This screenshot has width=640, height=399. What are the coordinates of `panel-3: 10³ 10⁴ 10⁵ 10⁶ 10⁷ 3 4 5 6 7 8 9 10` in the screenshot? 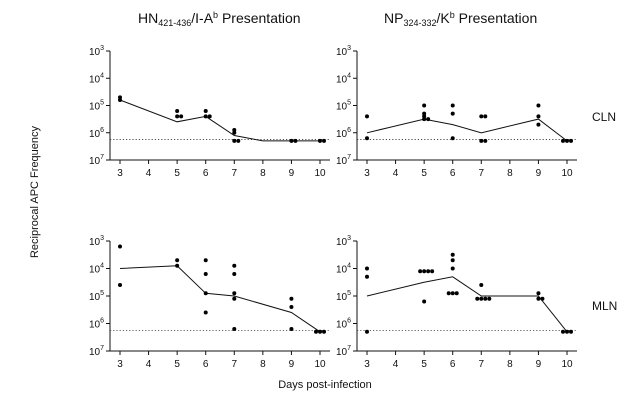 It's located at (456, 302).